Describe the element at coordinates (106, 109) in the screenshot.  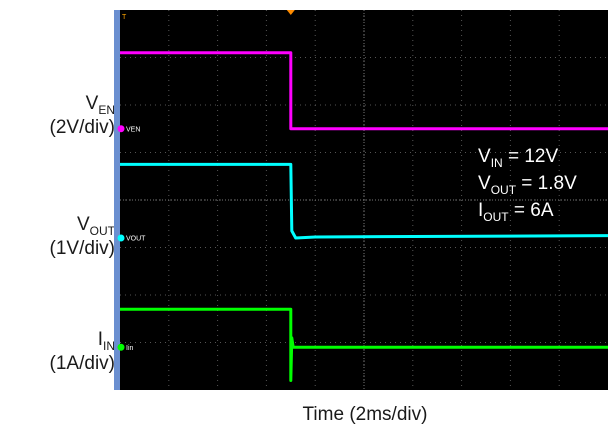
I see `ven-label-sub: EN` at that location.